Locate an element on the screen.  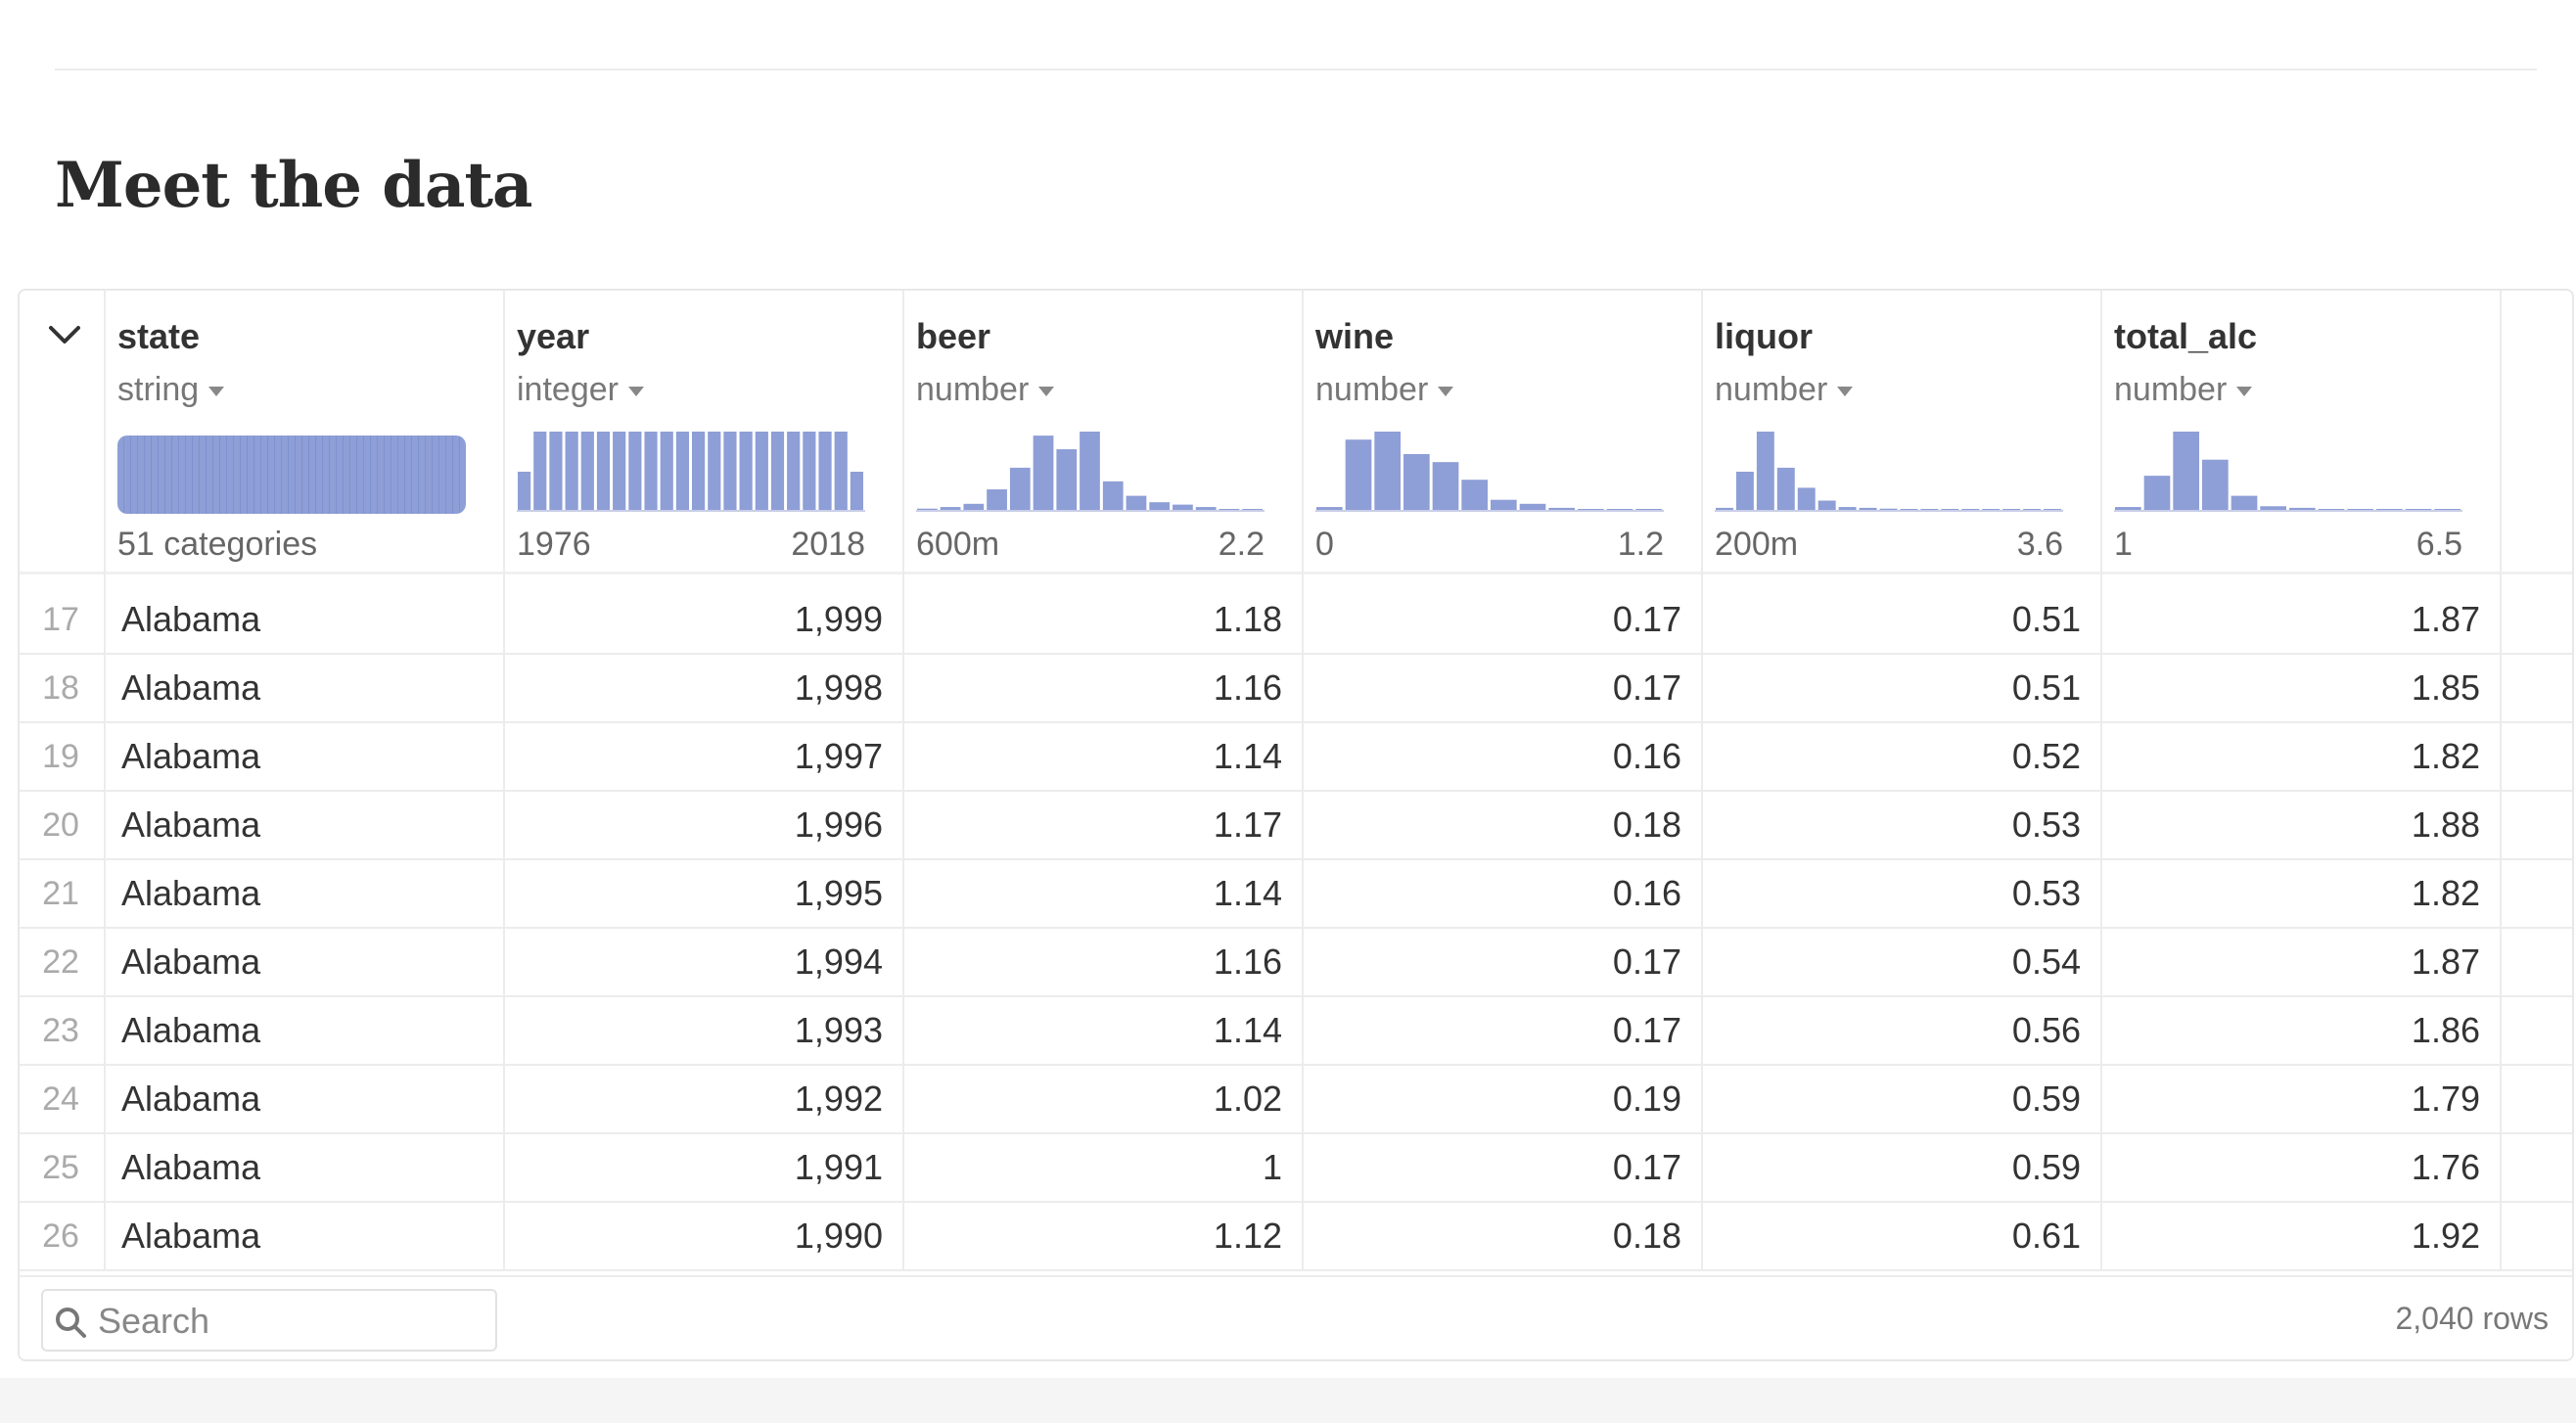
column-type-label: integer is located at coordinates (568, 389).